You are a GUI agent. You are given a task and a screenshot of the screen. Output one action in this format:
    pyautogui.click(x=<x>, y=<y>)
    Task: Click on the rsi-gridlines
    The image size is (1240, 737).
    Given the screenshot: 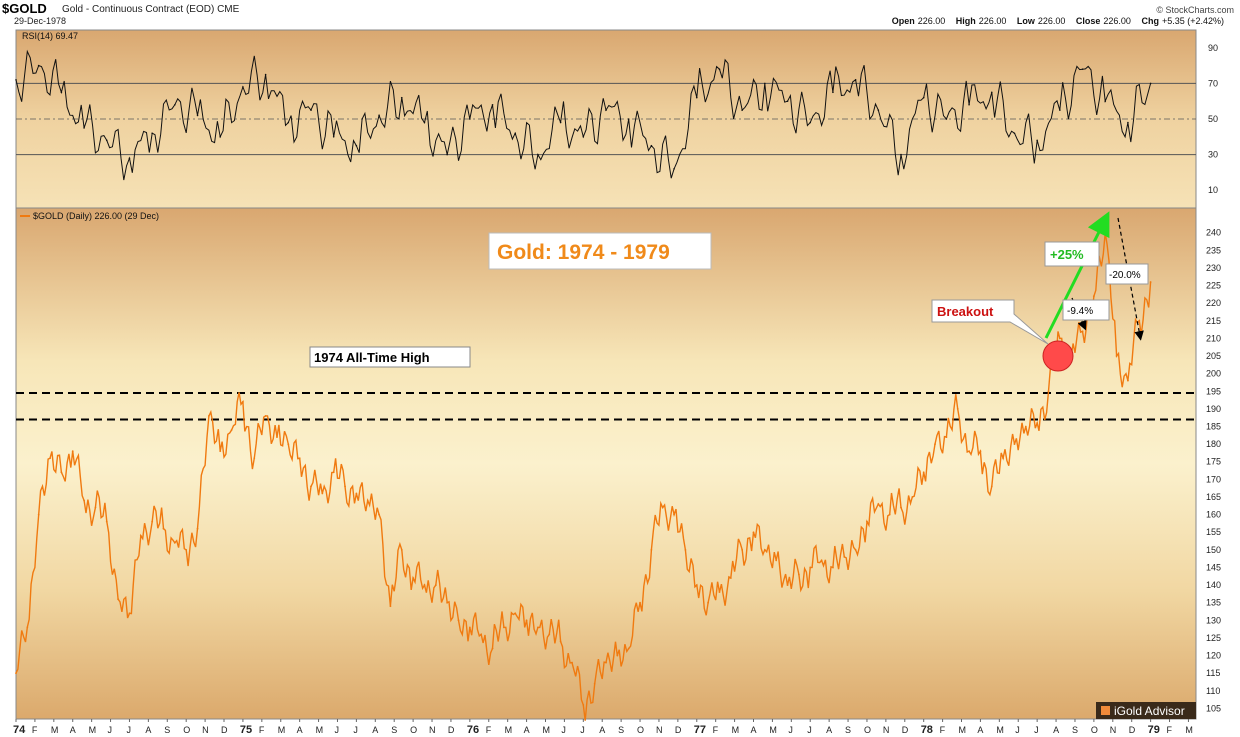 What is the action you would take?
    pyautogui.click(x=606, y=119)
    